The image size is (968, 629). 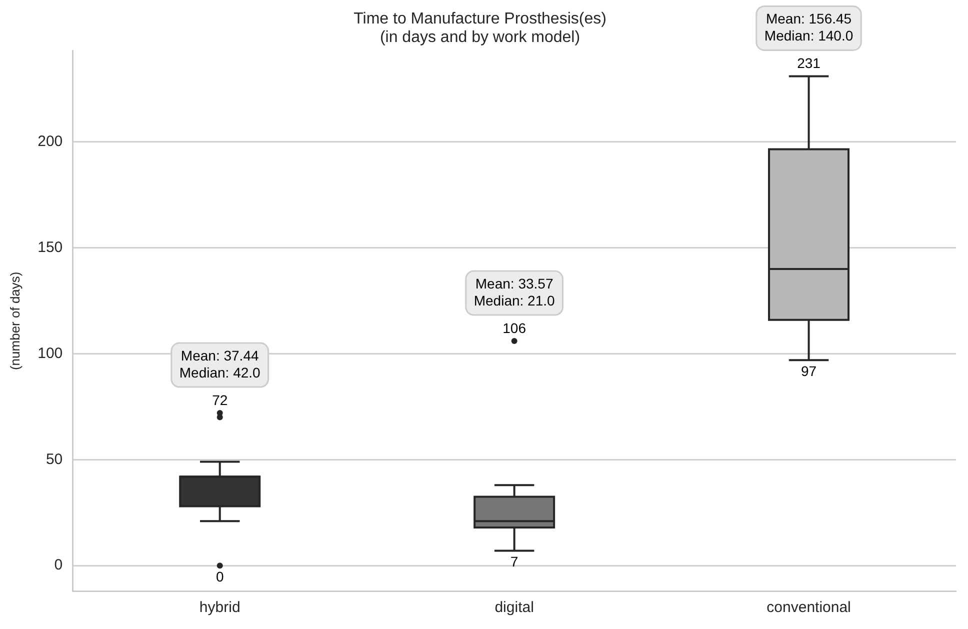 What do you see at coordinates (50, 353) in the screenshot?
I see `y-tick-label: 100` at bounding box center [50, 353].